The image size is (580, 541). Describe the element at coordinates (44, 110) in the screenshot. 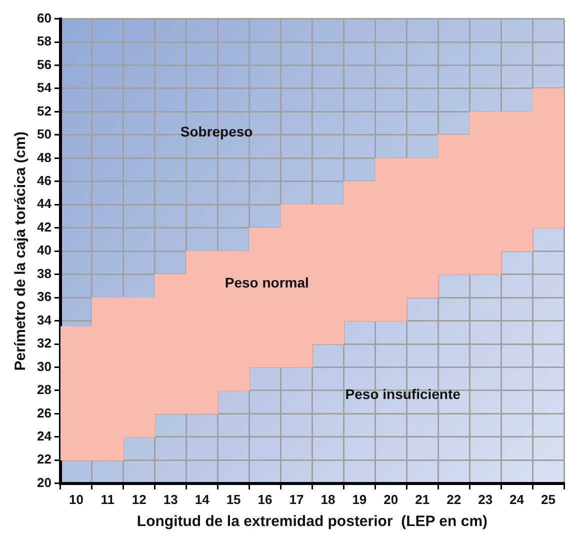

I see `y-tick-label: 52` at that location.